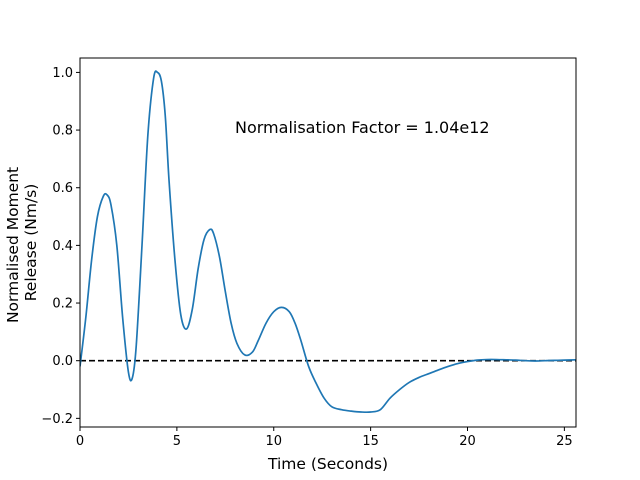 Image resolution: width=640 pixels, height=480 pixels. What do you see at coordinates (362, 127) in the screenshot?
I see `normalisation-factor-annotation: Normalisation Factor = 1.04e12` at bounding box center [362, 127].